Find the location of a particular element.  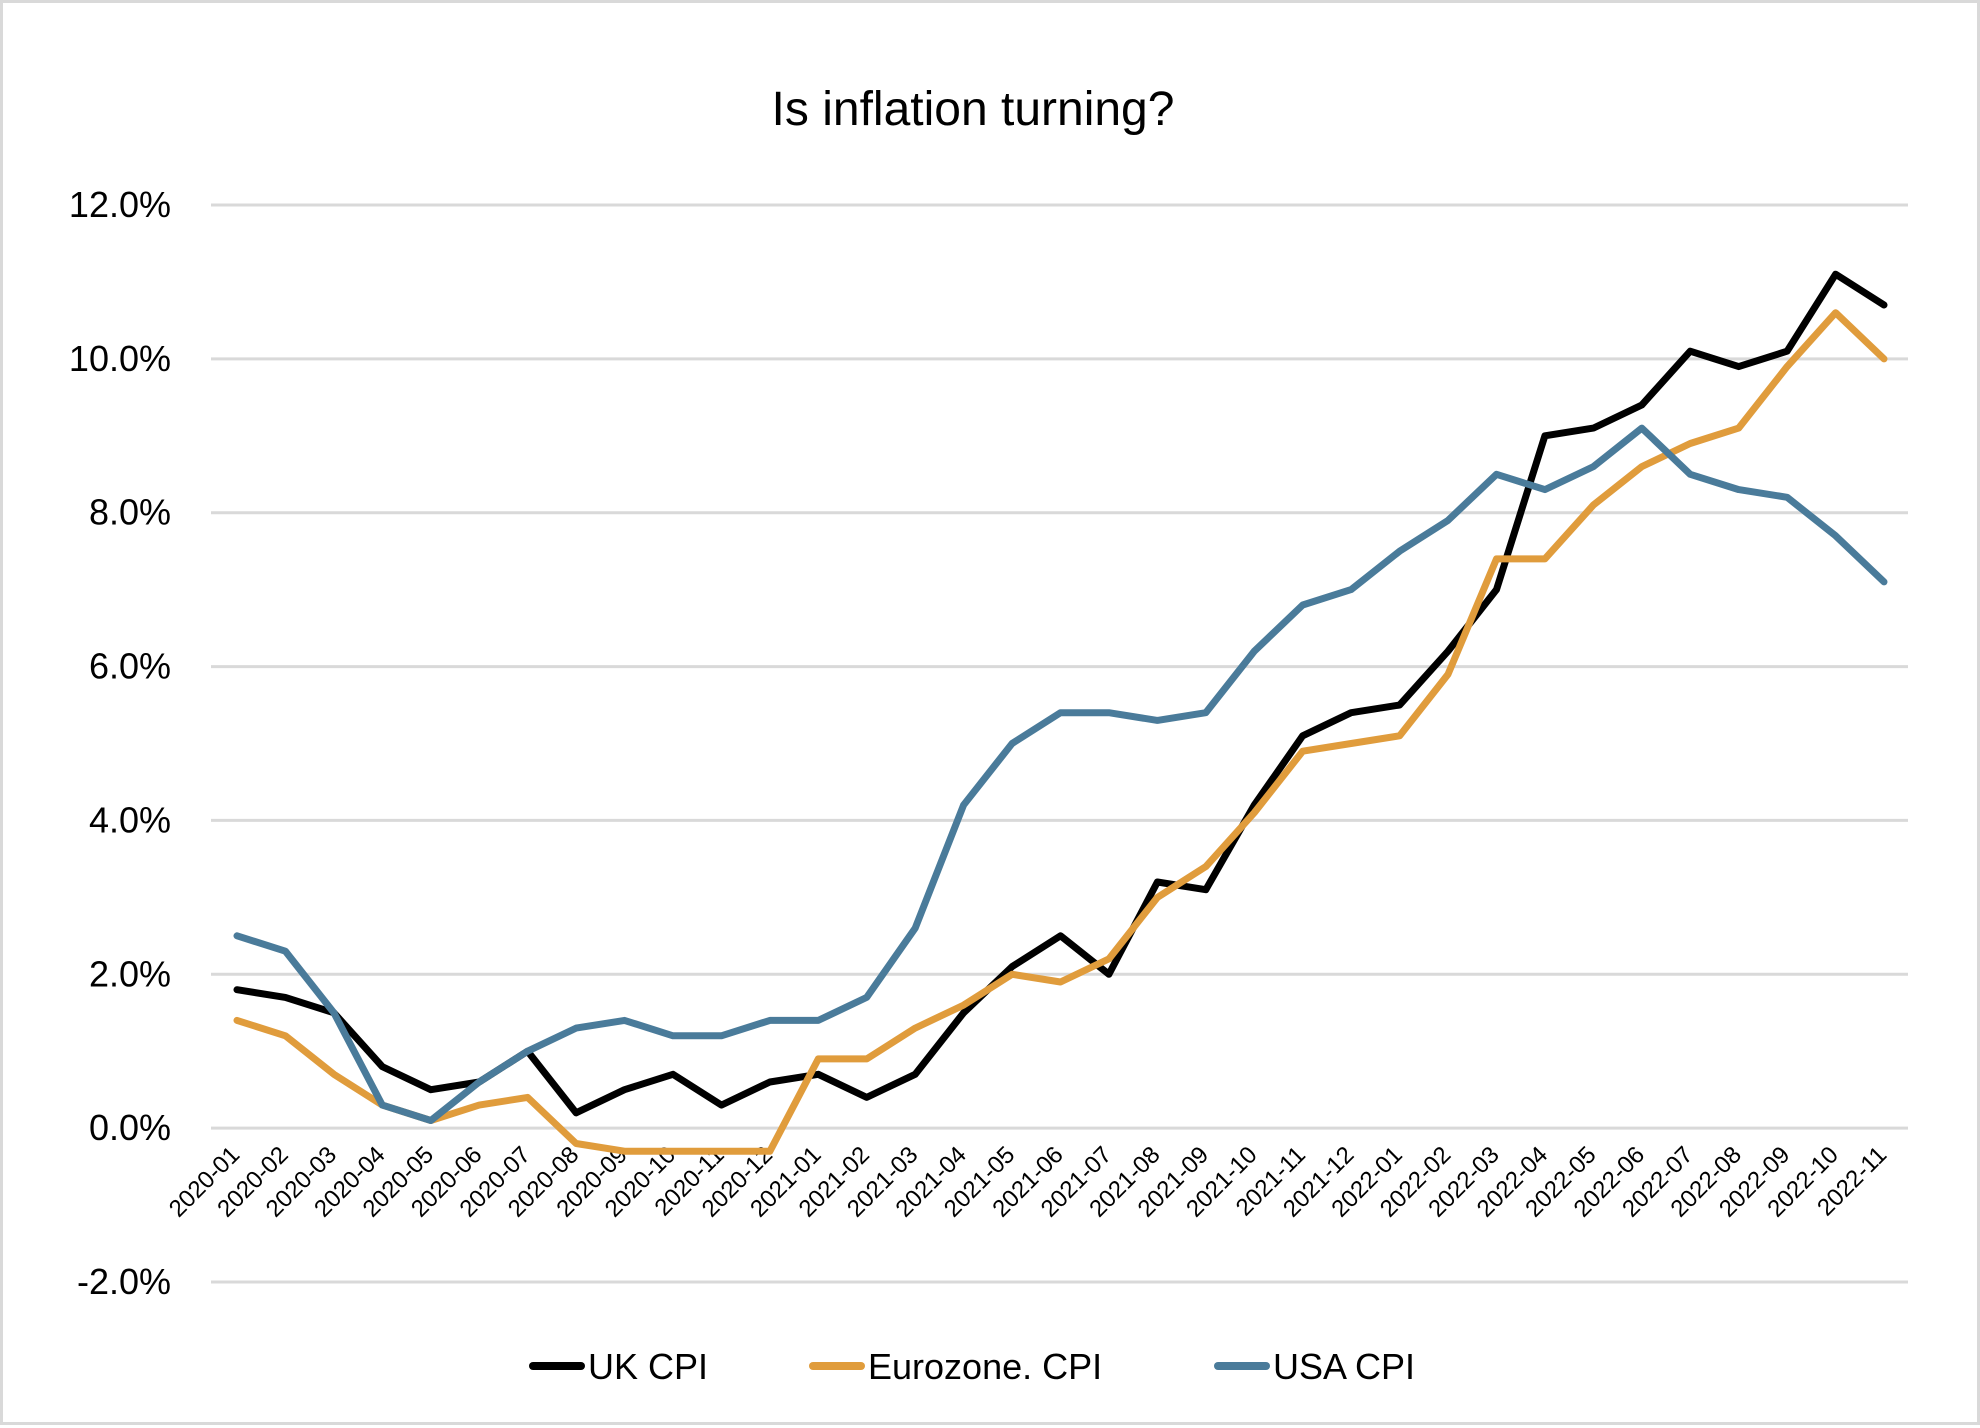

legend-label: Eurozone. CPI is located at coordinates (985, 1366).